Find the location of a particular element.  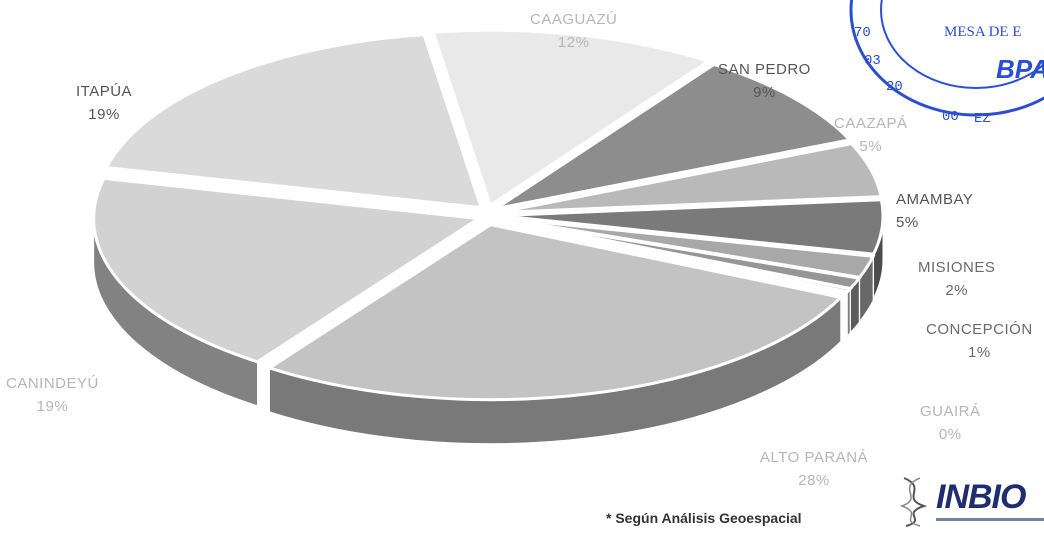

stamp-text: MESA DE E is located at coordinates (983, 32).